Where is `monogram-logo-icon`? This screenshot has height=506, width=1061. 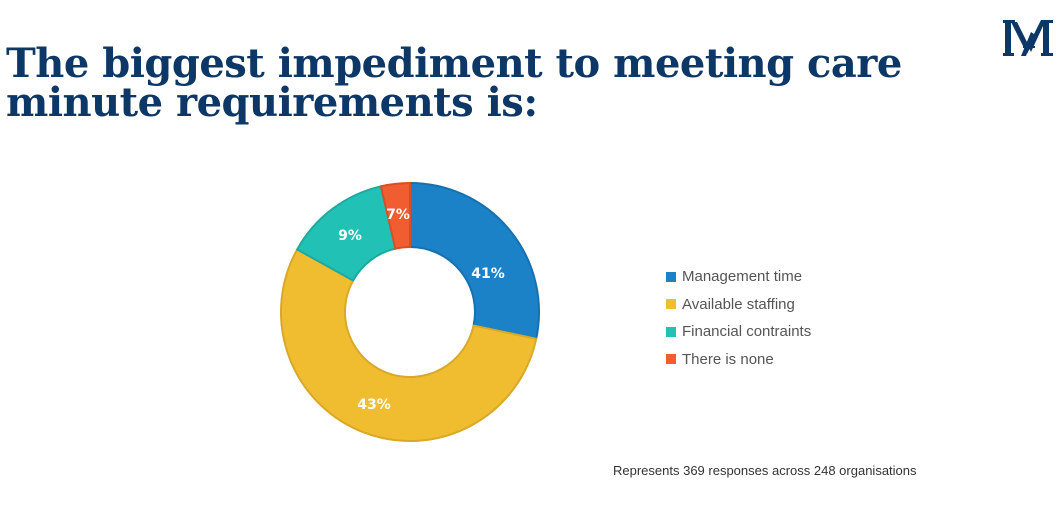 monogram-logo-icon is located at coordinates (1028, 39).